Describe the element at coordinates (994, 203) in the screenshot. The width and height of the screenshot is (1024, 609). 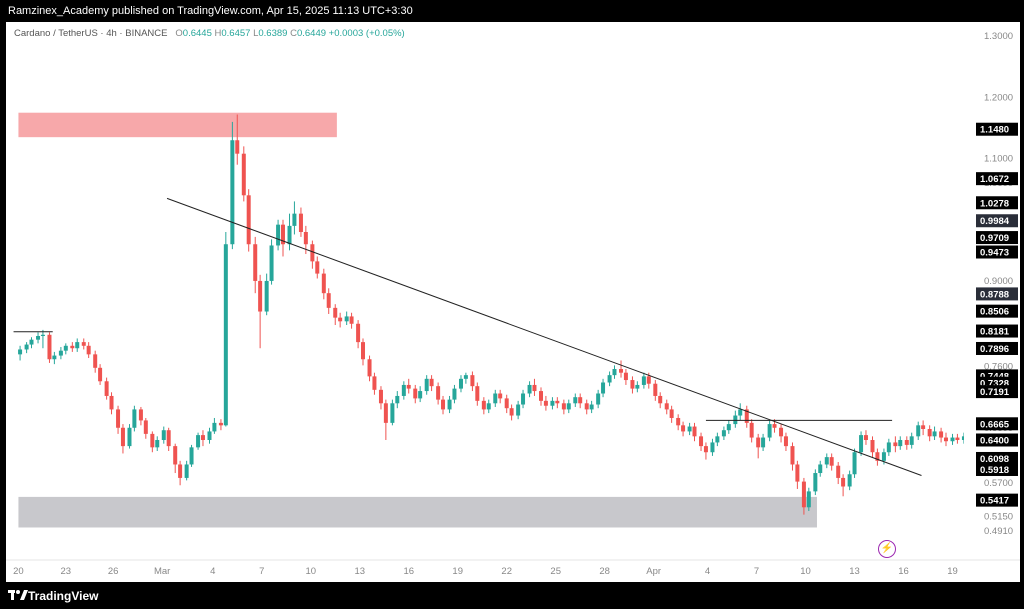
I see `price-tag-label: 1.0278` at that location.